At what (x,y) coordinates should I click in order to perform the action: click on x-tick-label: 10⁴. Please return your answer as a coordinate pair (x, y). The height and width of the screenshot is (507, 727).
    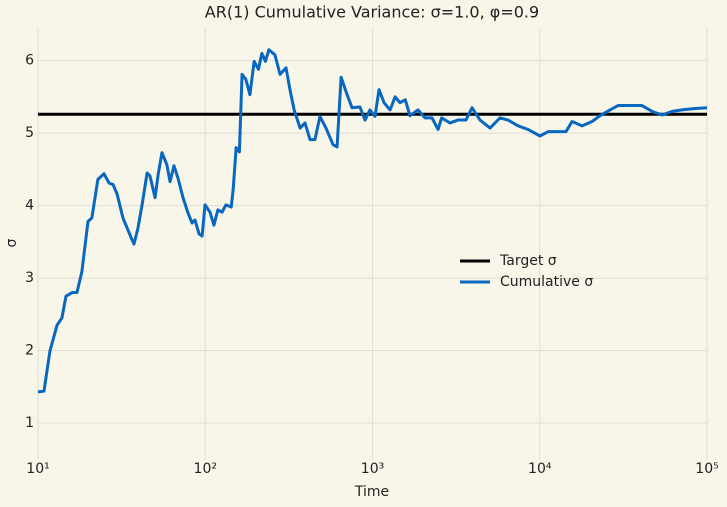
    Looking at the image, I should click on (540, 469).